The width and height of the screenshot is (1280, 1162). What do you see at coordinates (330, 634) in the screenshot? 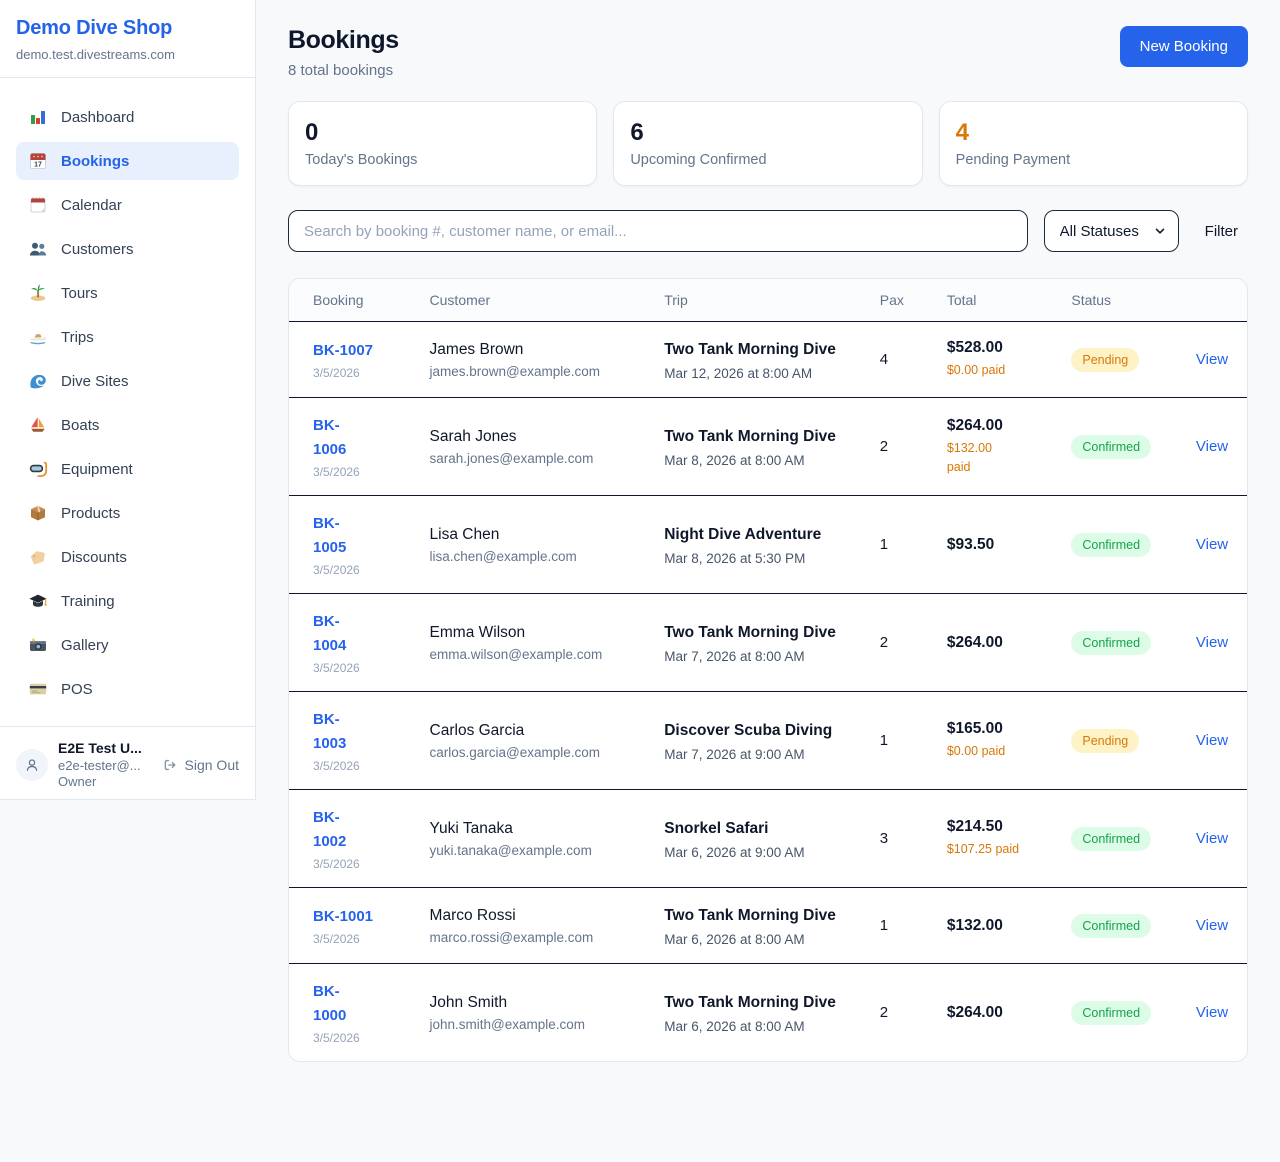
I see `booking-link: BK- 1004` at bounding box center [330, 634].